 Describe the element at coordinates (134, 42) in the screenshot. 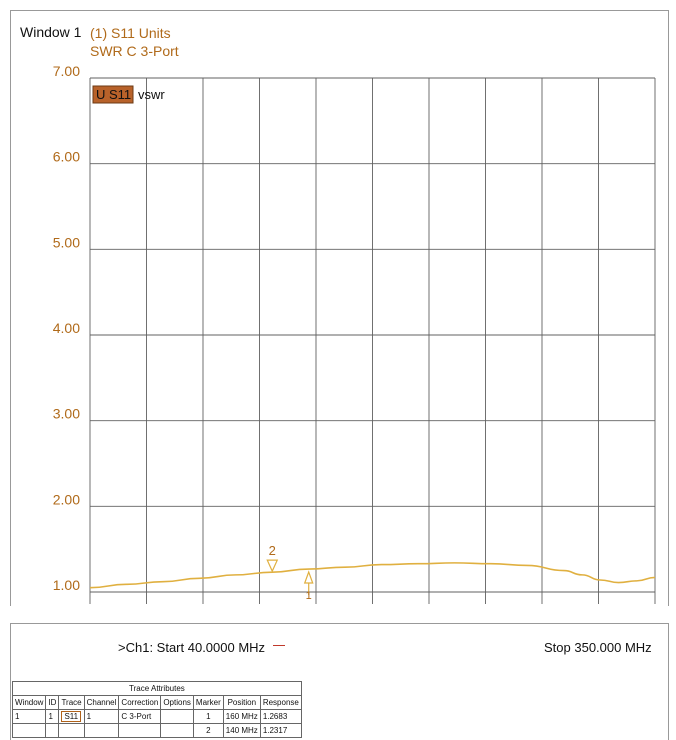

I see `trace-title: (1) S11 Units SWR C 3-Port` at that location.